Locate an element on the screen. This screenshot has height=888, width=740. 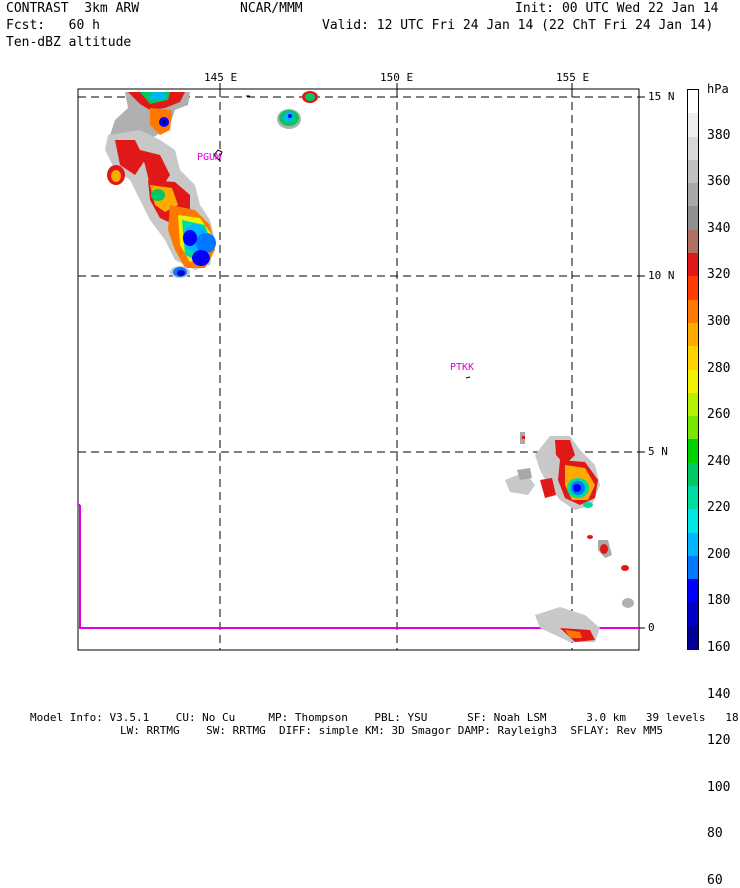
echo-cluster-north-center is located at coordinates (297, 110).